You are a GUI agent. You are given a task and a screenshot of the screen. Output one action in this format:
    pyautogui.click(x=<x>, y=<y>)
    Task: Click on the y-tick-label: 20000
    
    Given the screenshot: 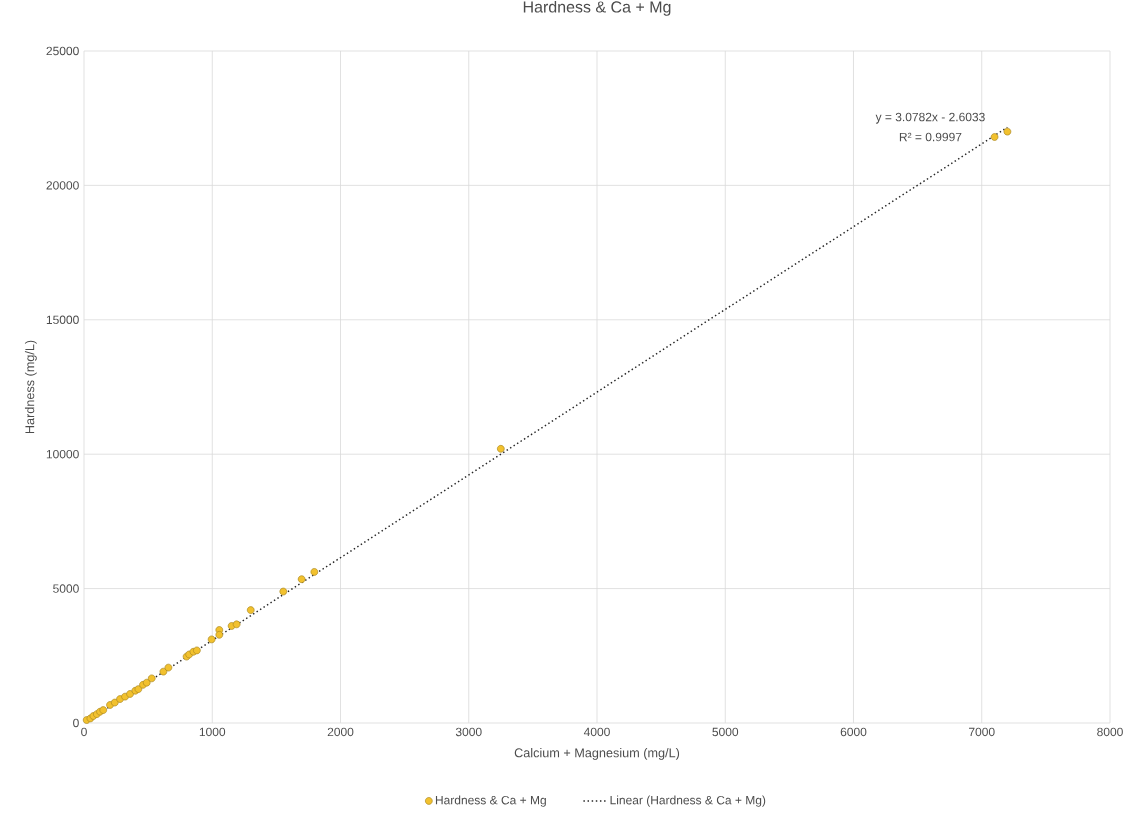 What is the action you would take?
    pyautogui.click(x=62, y=185)
    